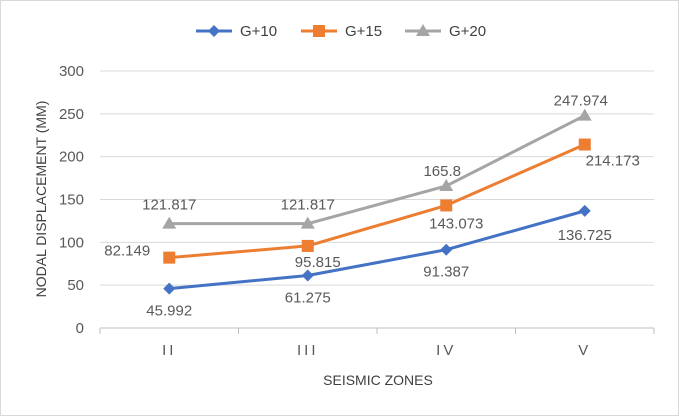 Image resolution: width=679 pixels, height=416 pixels. I want to click on data-label: 91.387, so click(446, 272).